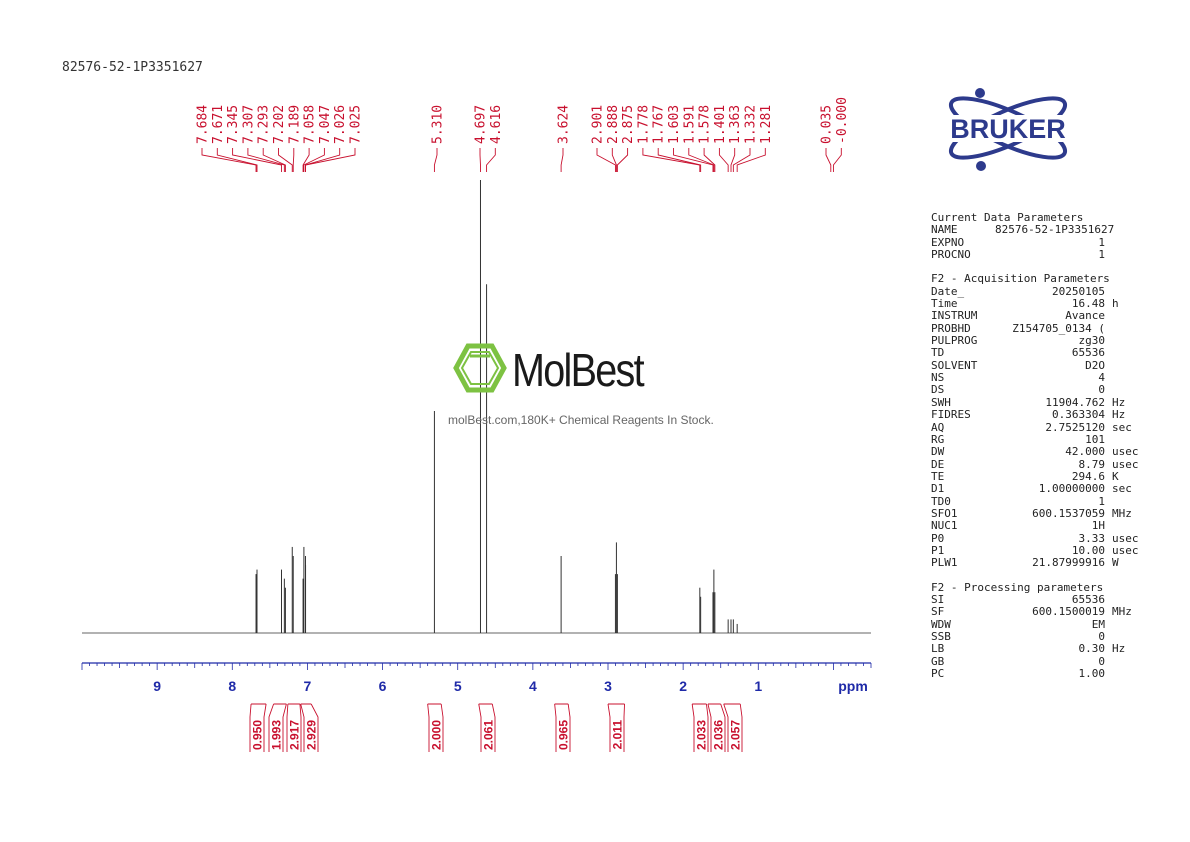  I want to click on peak-label: 7.684, so click(203, 124).